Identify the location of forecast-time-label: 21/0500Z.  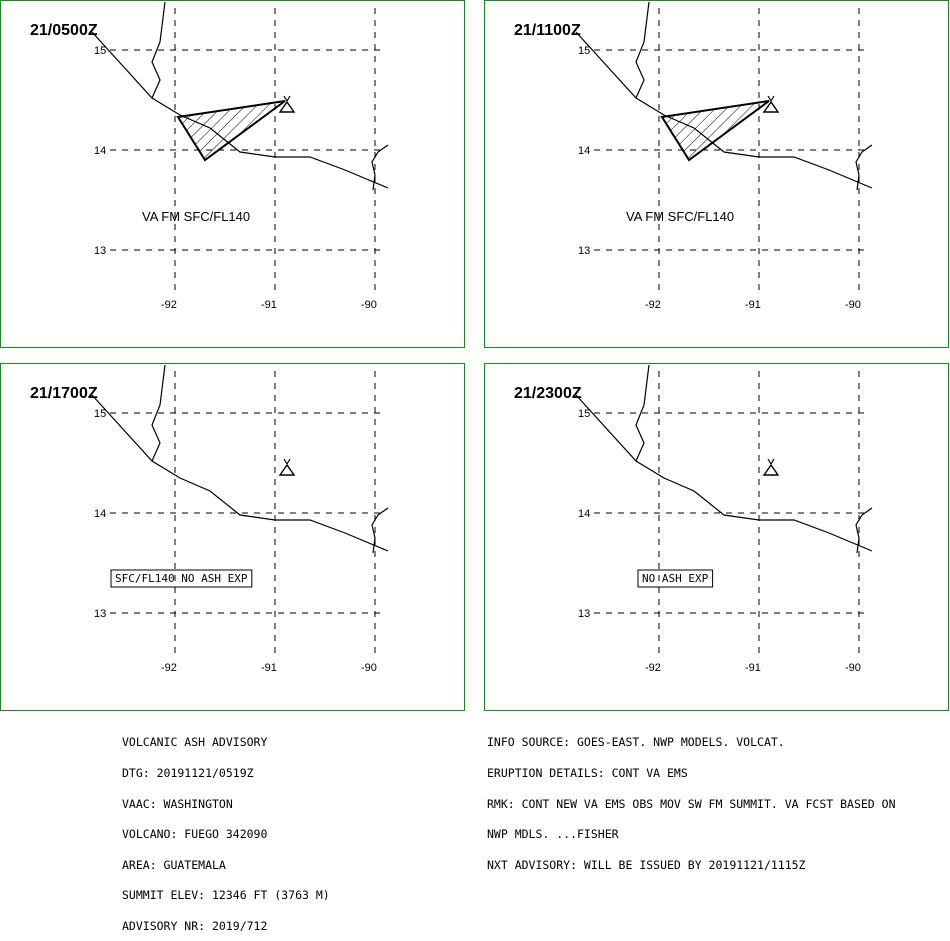
(64, 30).